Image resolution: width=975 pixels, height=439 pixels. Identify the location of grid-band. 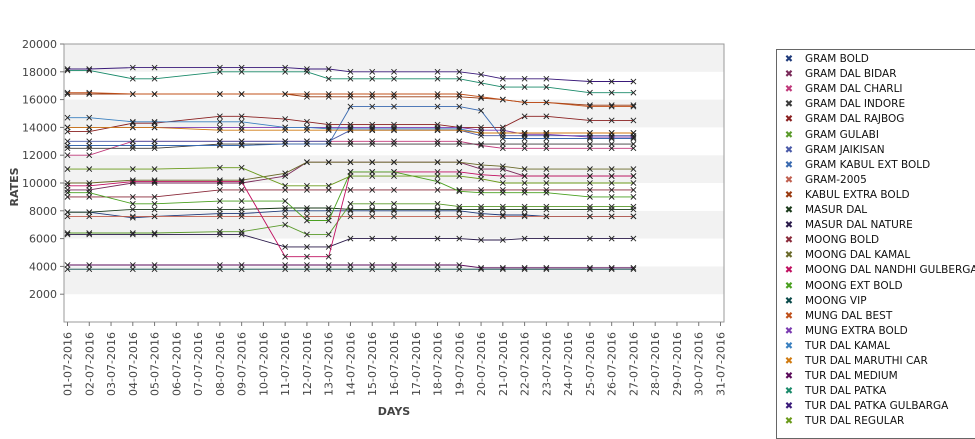
(394, 252).